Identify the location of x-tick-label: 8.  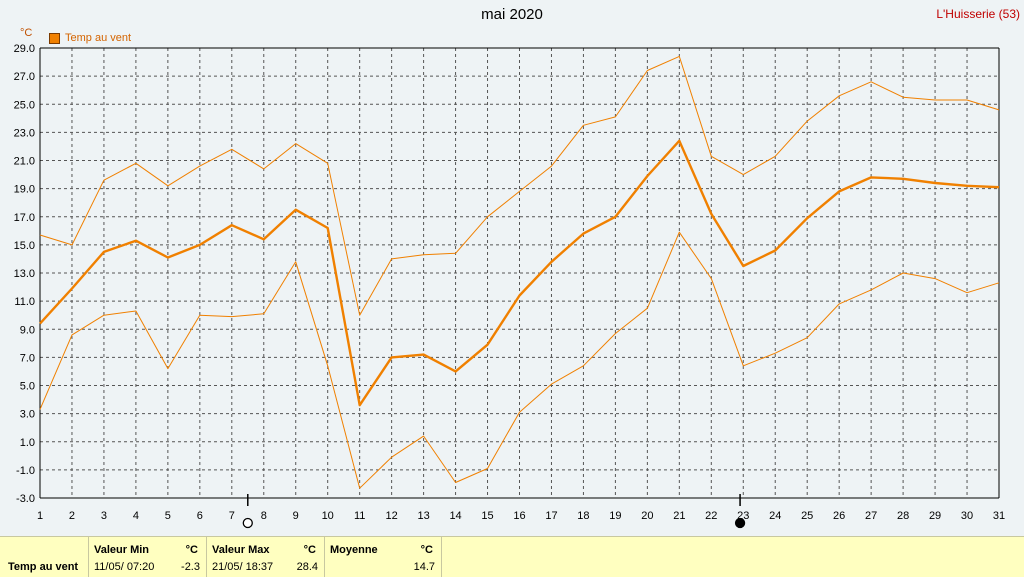
(264, 516).